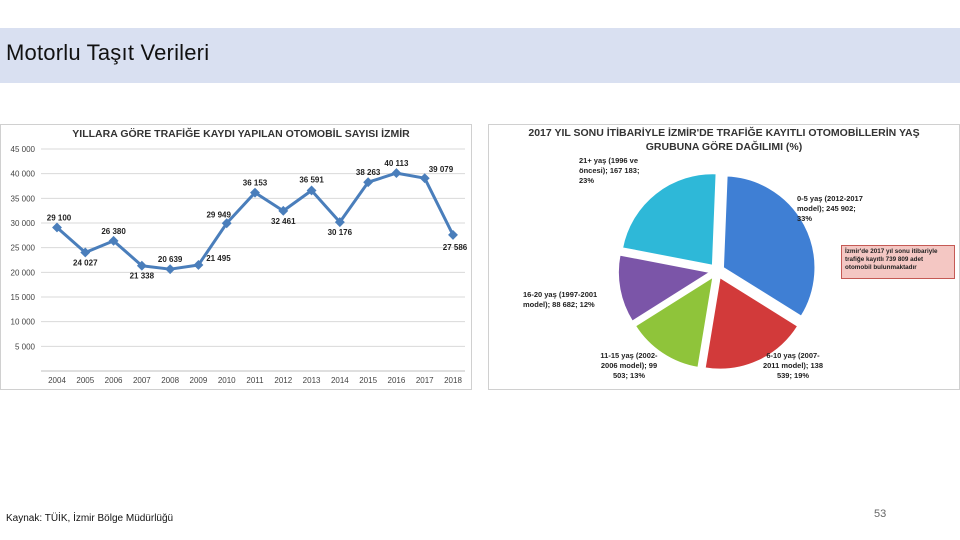  What do you see at coordinates (793, 375) in the screenshot?
I see `pie-slice-label: 539; 19%` at bounding box center [793, 375].